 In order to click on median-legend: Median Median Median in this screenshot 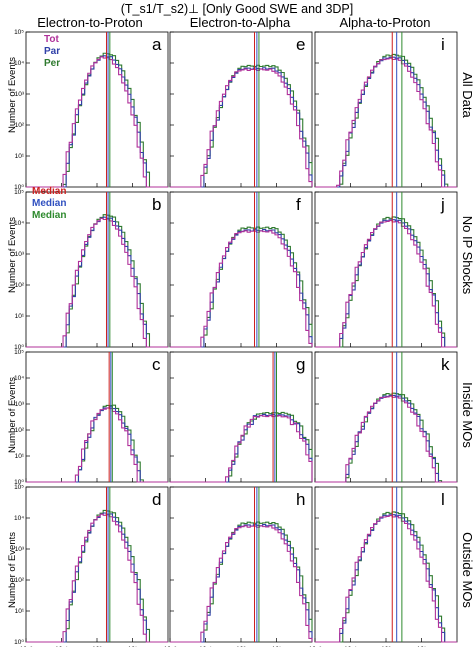, I will do `click(49, 203)`.